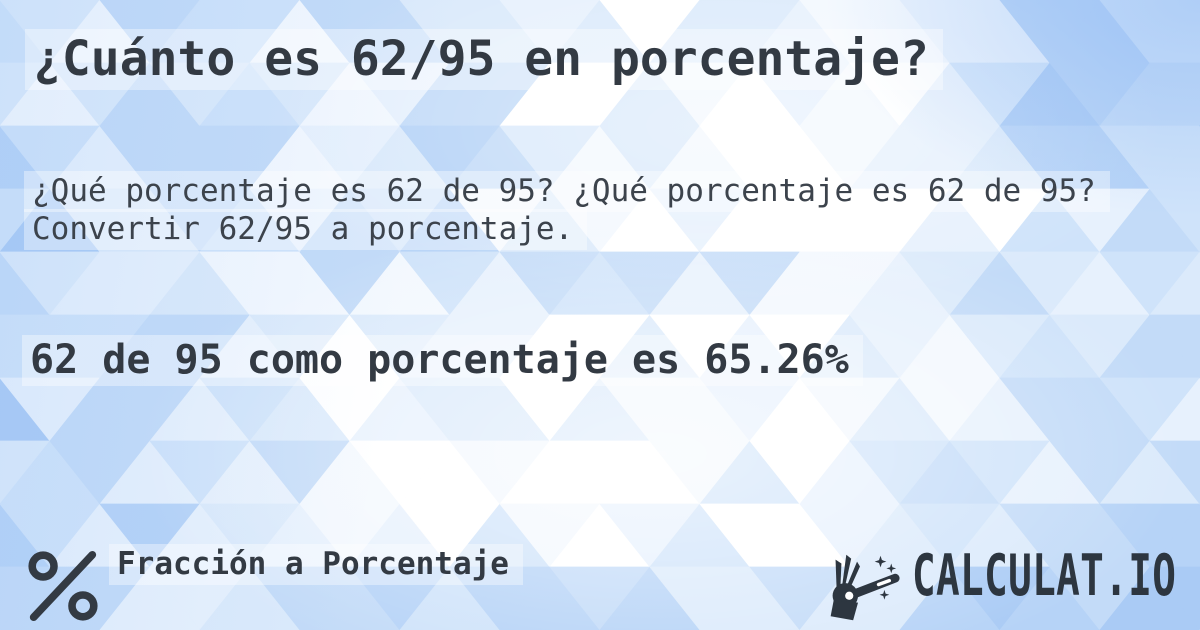 This screenshot has height=630, width=1200. I want to click on percent-icon, so click(63, 586).